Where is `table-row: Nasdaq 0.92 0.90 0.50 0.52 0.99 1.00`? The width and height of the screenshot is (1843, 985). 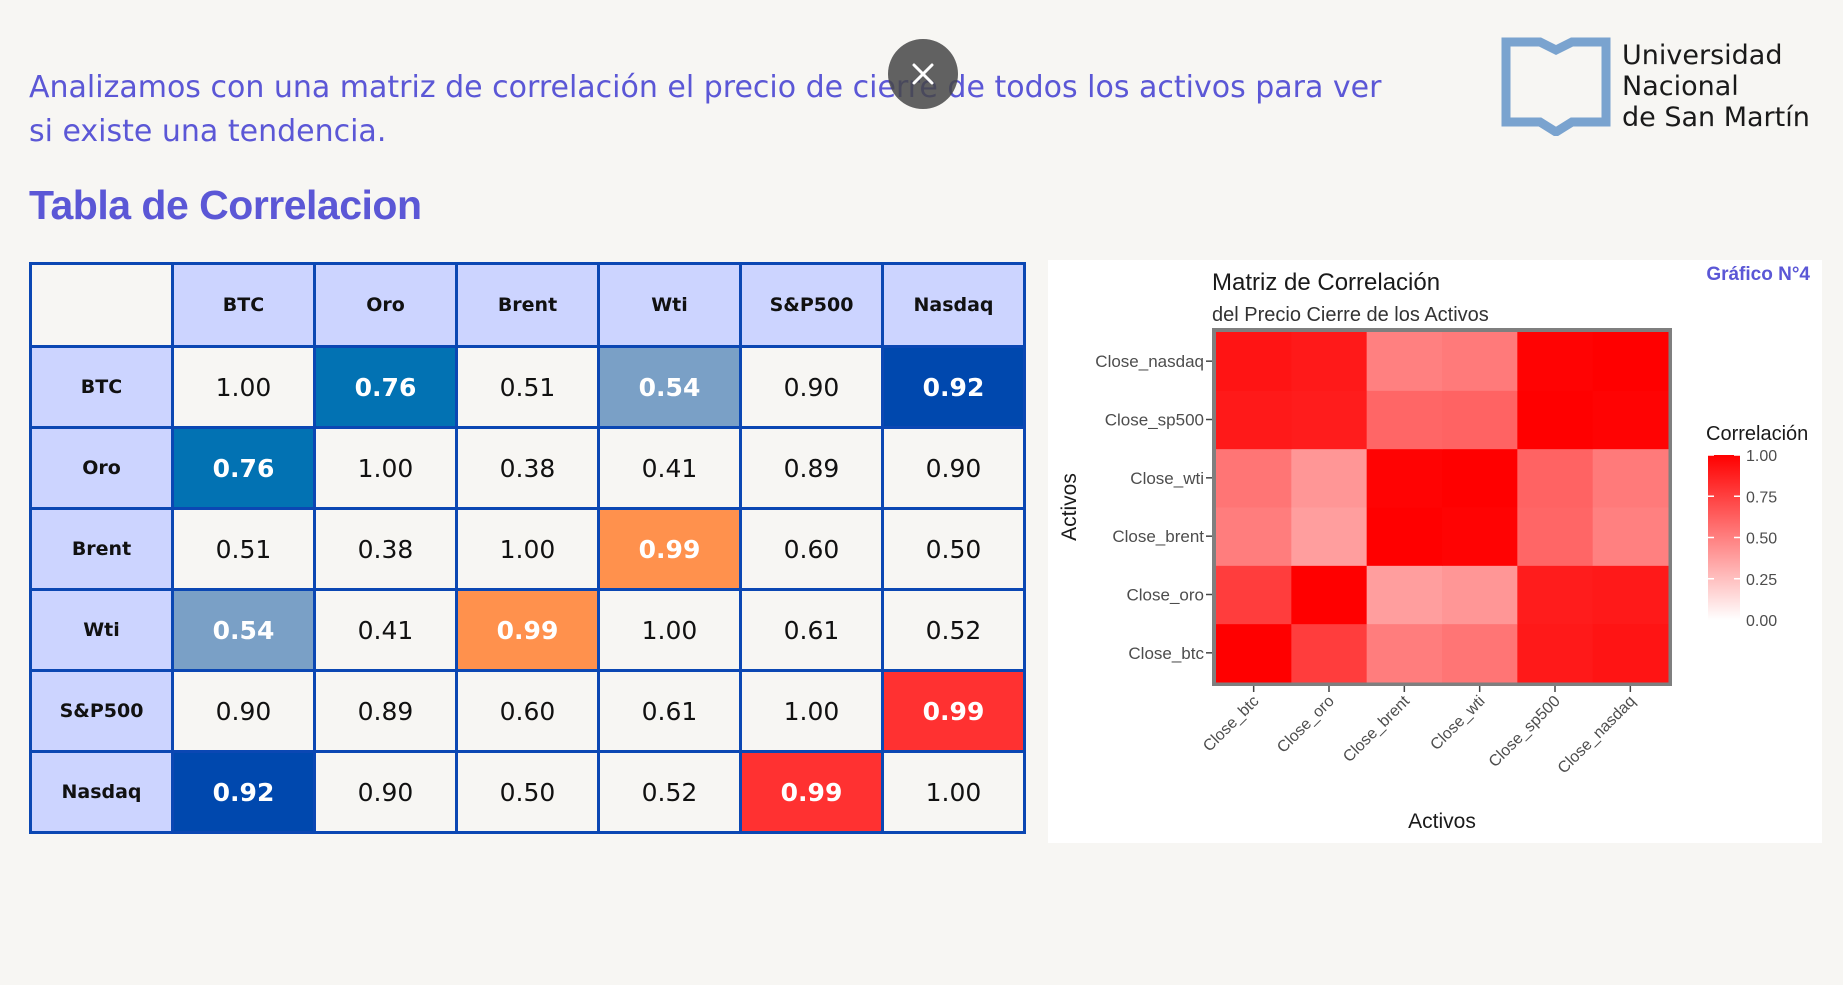 table-row: Nasdaq 0.92 0.90 0.50 0.52 0.99 1.00 is located at coordinates (527, 792).